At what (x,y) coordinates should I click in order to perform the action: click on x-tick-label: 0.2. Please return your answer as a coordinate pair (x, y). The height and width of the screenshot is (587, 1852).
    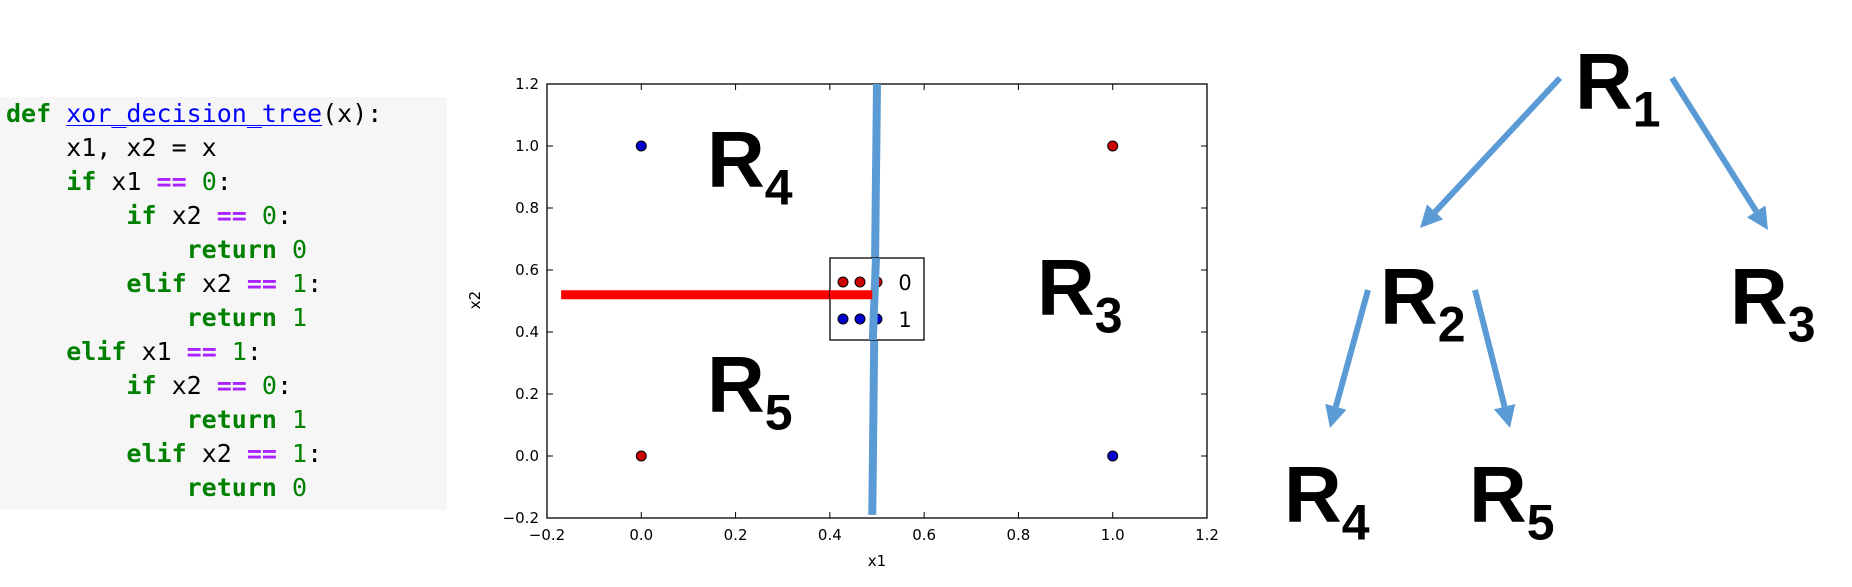
    Looking at the image, I should click on (736, 535).